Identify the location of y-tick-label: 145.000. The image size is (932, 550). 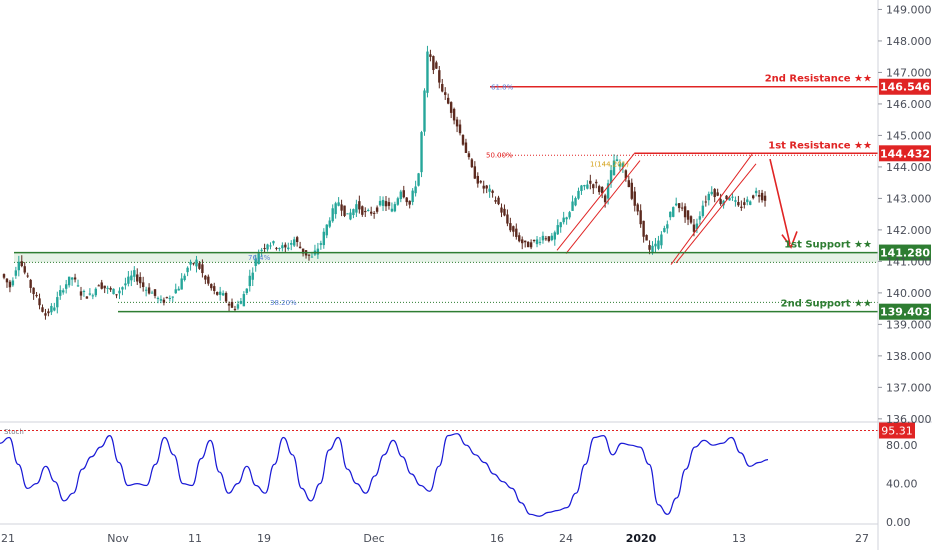
(909, 135).